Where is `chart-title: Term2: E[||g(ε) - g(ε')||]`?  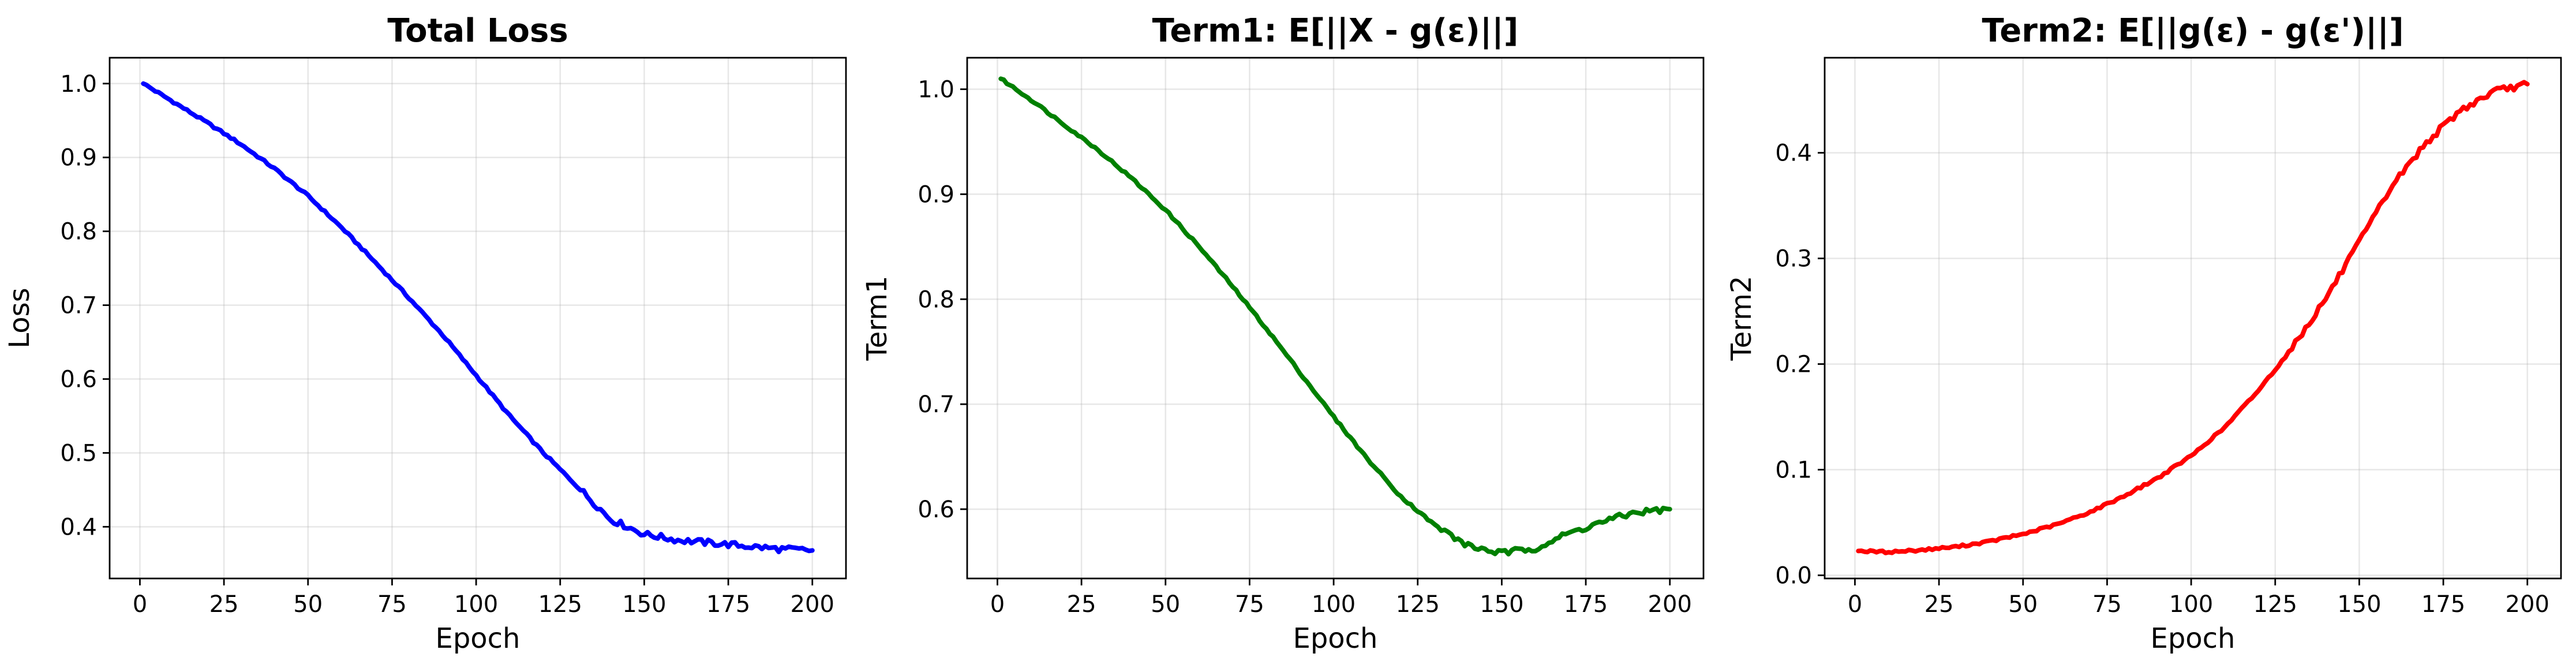 chart-title: Term2: E[||g(ε) - g(ε')||] is located at coordinates (2192, 31).